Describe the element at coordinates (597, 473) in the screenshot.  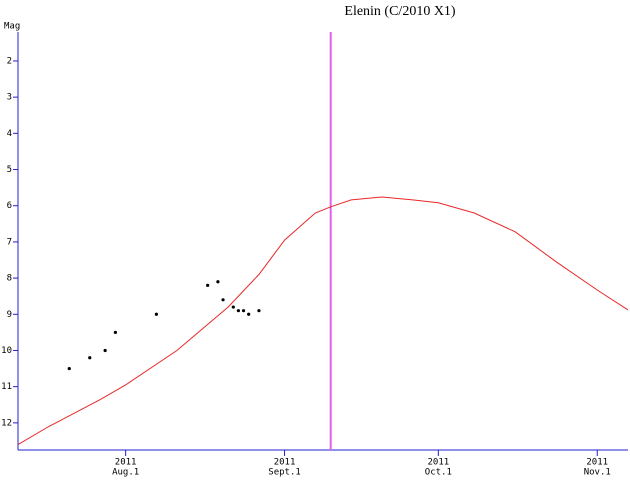
I see `x-tick-label: Nov.1` at that location.